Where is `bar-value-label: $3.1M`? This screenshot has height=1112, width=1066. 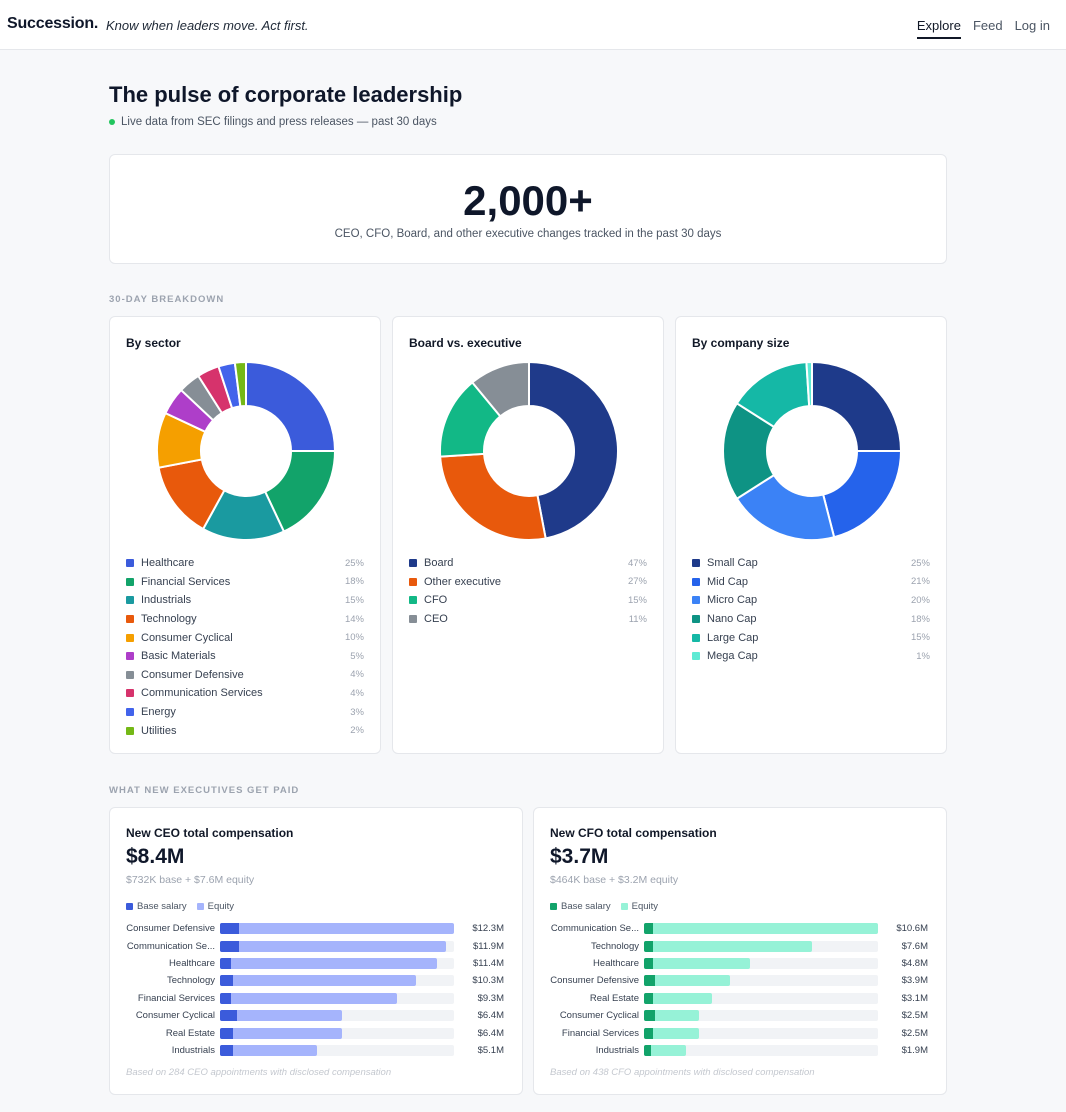 bar-value-label: $3.1M is located at coordinates (914, 998).